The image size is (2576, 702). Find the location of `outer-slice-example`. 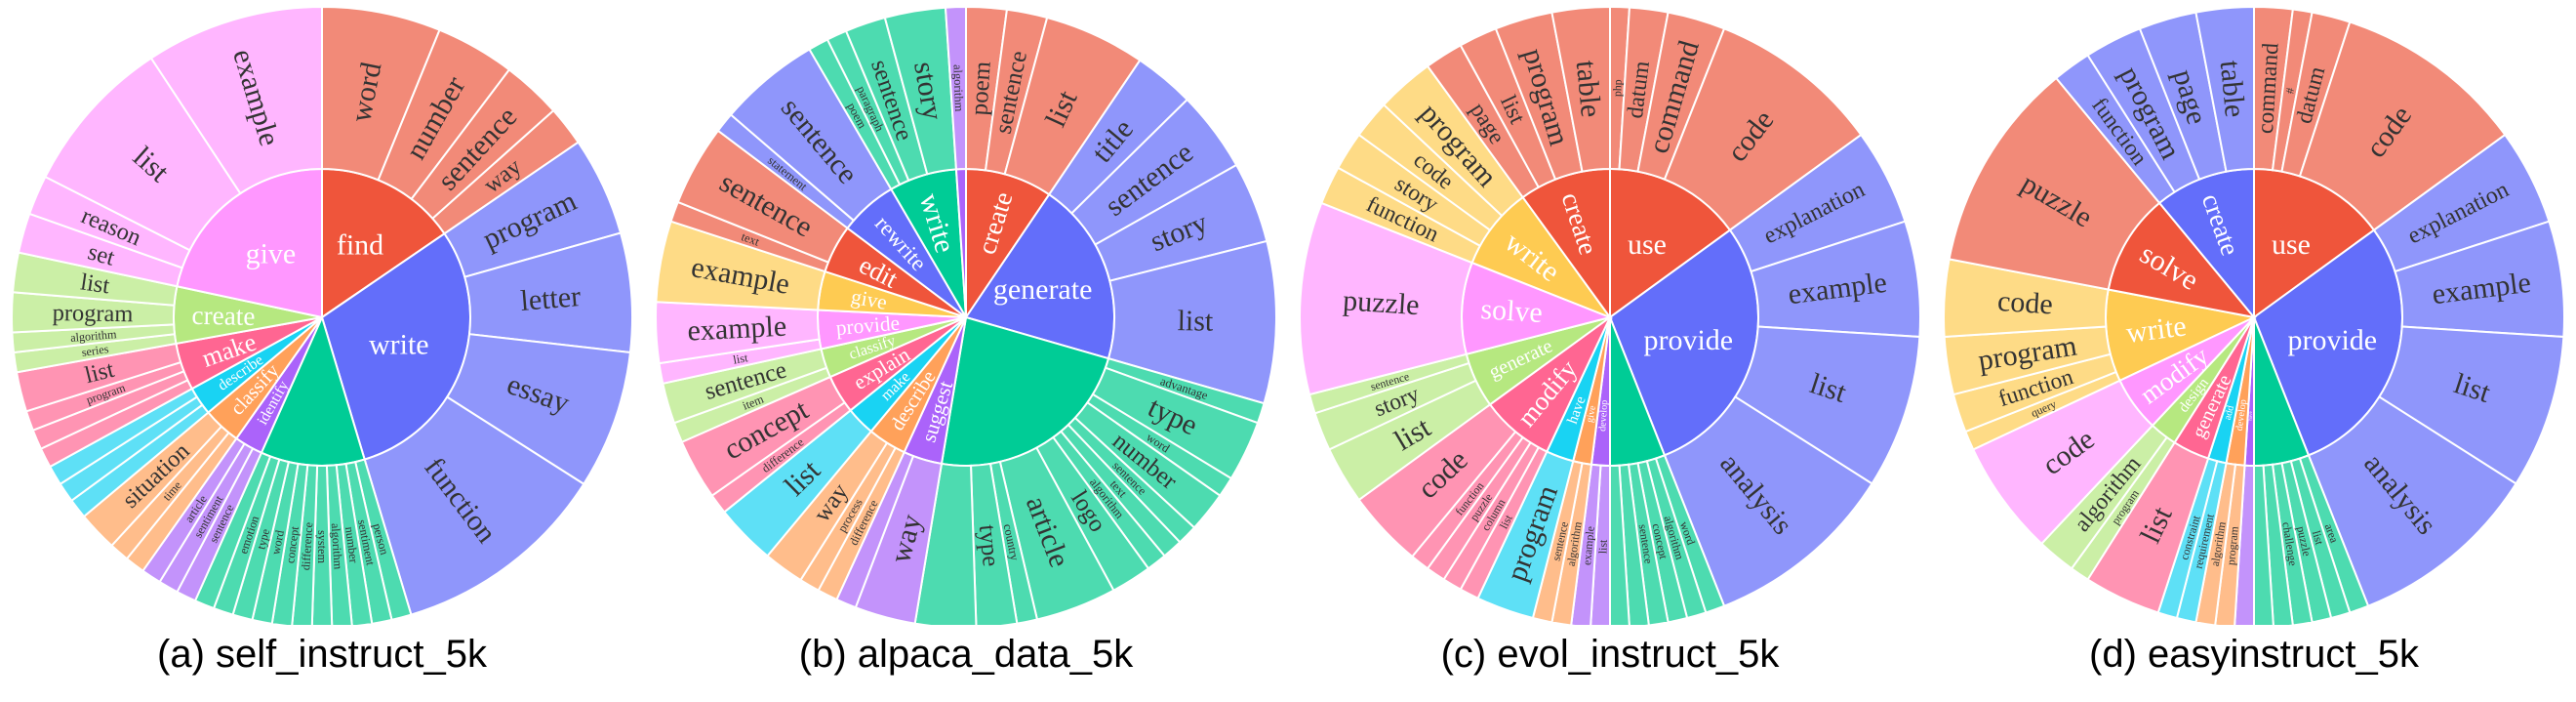

outer-slice-example is located at coordinates (236, 100).